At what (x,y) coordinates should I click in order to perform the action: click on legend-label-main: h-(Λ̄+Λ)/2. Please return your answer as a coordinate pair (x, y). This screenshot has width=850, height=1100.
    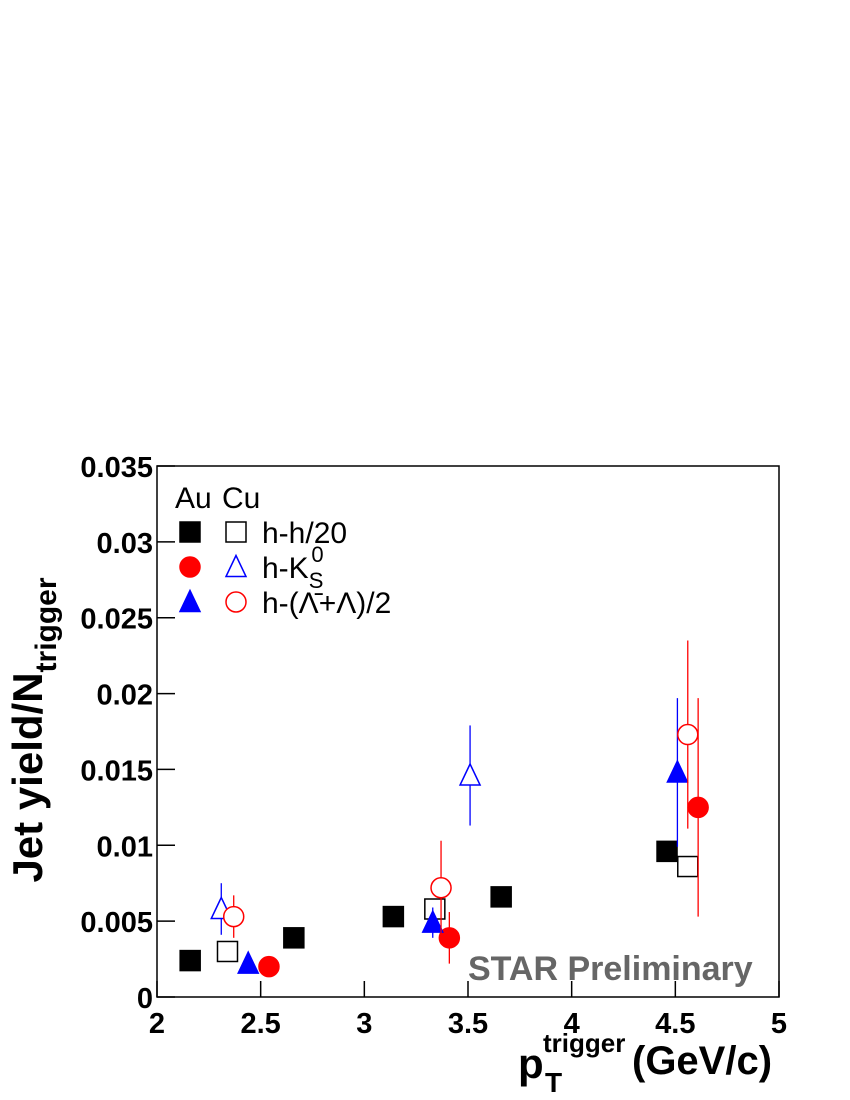
    Looking at the image, I should click on (326, 603).